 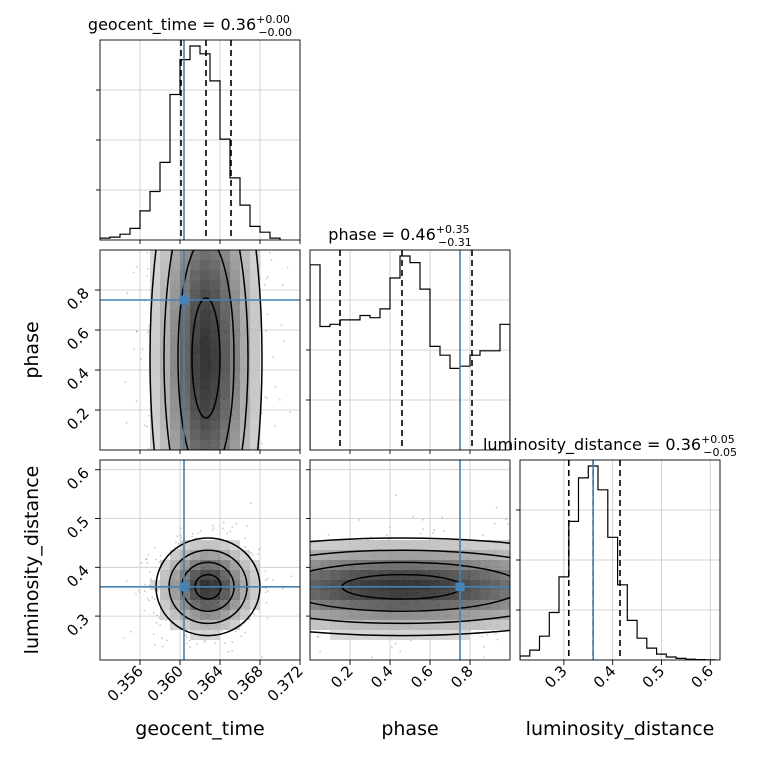 I want to click on x-tick-label-geocent_time: 0.368, so click(x=245, y=683).